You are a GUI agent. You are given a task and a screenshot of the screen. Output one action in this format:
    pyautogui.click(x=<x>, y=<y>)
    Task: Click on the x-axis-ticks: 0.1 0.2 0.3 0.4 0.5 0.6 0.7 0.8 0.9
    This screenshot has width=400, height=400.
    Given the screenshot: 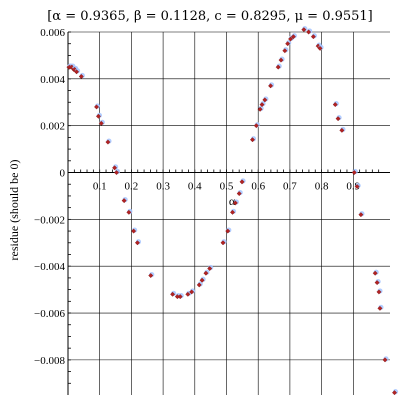 What is the action you would take?
    pyautogui.click(x=227, y=187)
    